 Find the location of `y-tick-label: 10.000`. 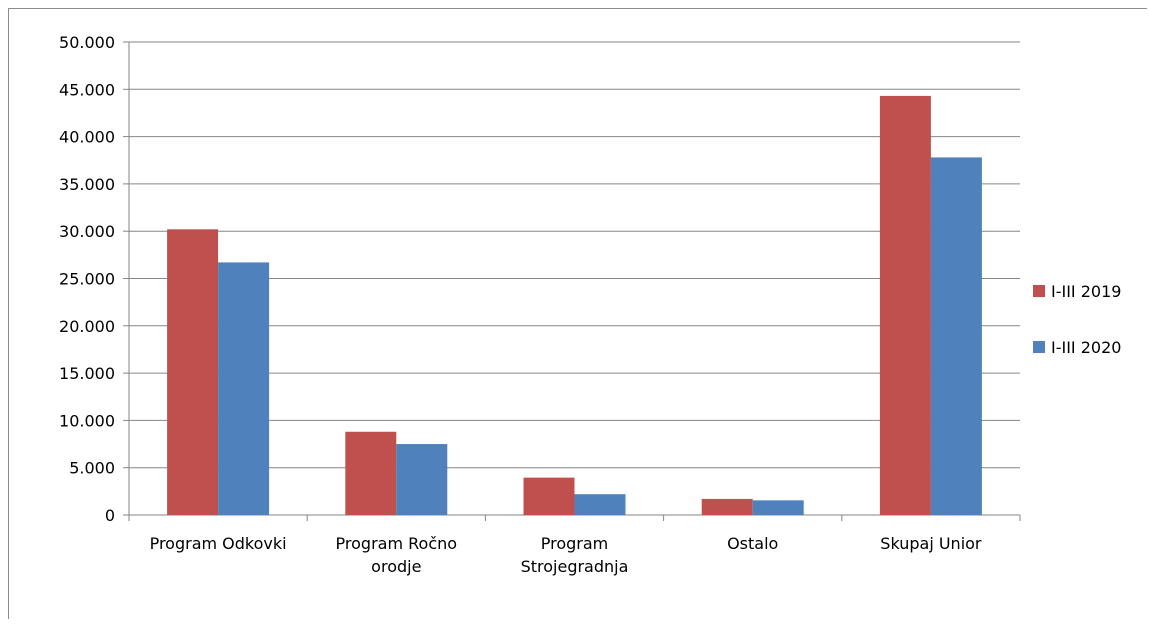

y-tick-label: 10.000 is located at coordinates (87, 420).